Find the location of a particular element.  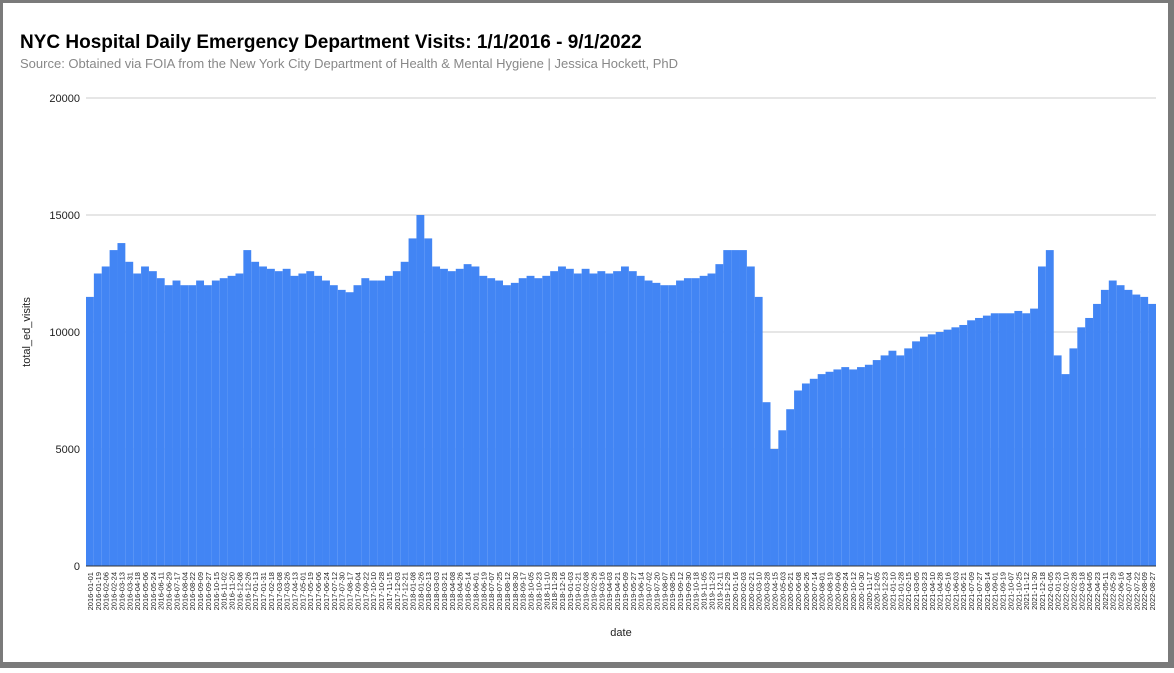

x-tick-label: 2016-12-08 is located at coordinates (239, 591).